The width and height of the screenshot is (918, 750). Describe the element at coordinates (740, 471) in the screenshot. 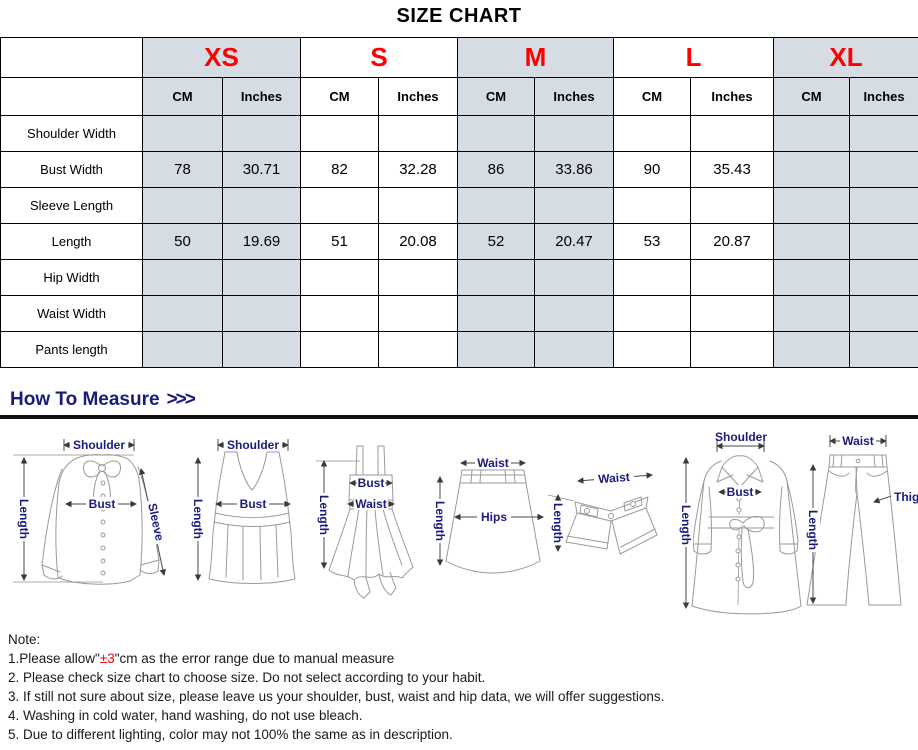

I see `coat-collar` at that location.